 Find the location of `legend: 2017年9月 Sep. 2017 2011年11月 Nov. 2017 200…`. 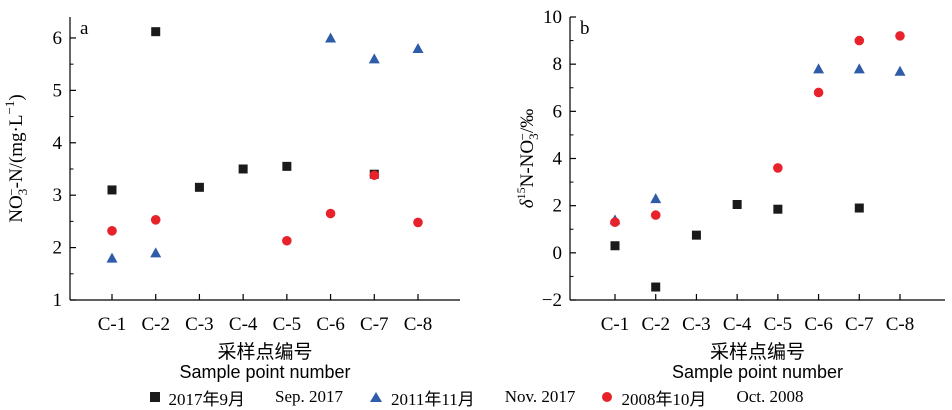

legend: 2017年9月 Sep. 2017 2011年11月 Nov. 2017 200… is located at coordinates (476, 397).